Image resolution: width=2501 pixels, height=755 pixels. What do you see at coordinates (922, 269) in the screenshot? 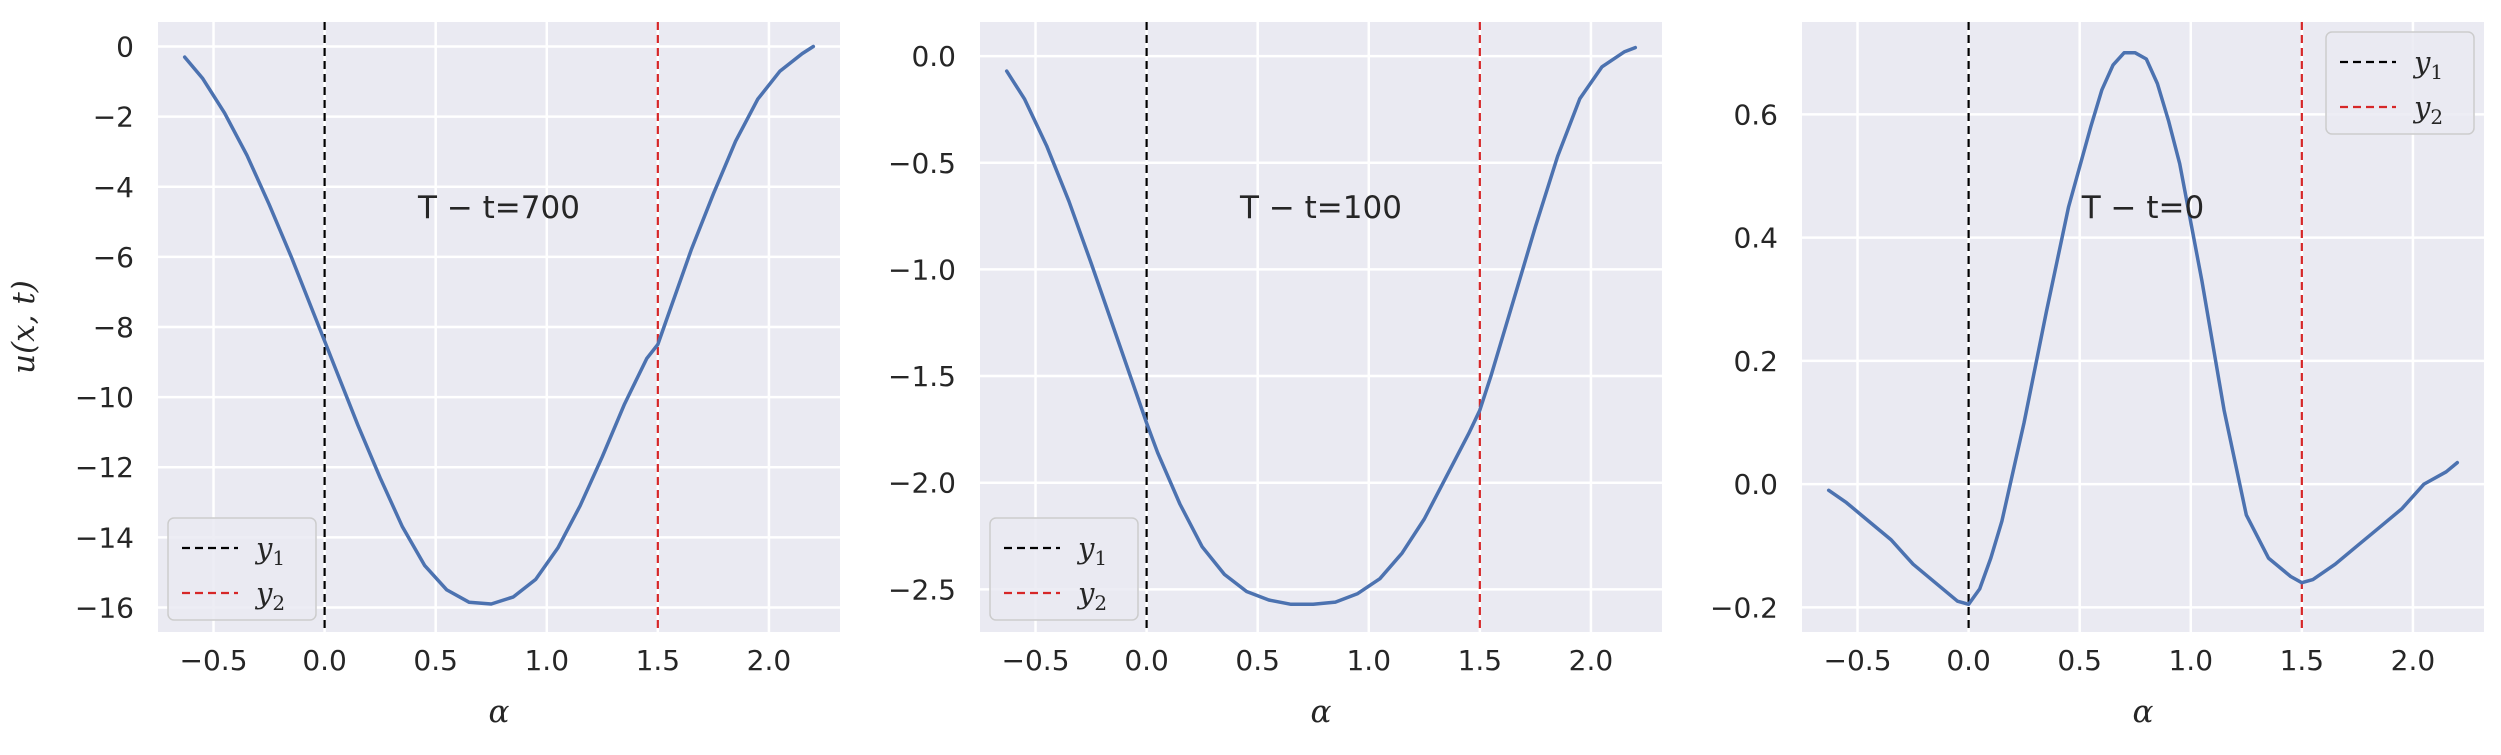
I see `y-tick-label: −1.0` at bounding box center [922, 269].